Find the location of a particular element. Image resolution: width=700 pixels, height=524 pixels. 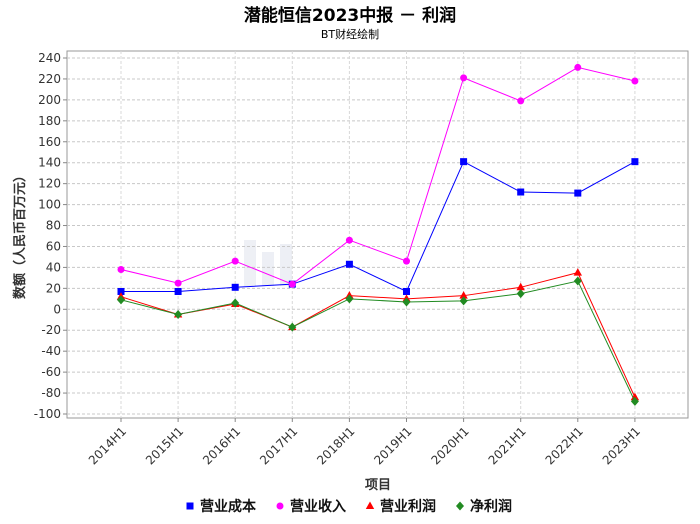

legend-label: 营业收入 is located at coordinates (318, 506).